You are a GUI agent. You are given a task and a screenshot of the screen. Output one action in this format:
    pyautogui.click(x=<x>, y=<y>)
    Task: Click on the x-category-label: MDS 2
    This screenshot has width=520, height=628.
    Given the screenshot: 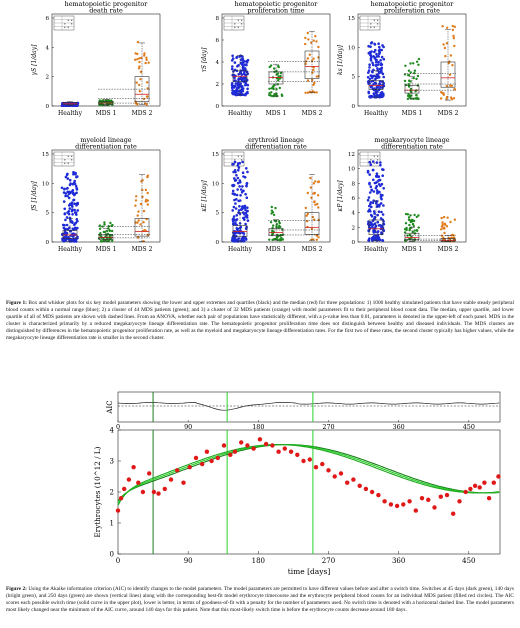 What is the action you would take?
    pyautogui.click(x=448, y=113)
    